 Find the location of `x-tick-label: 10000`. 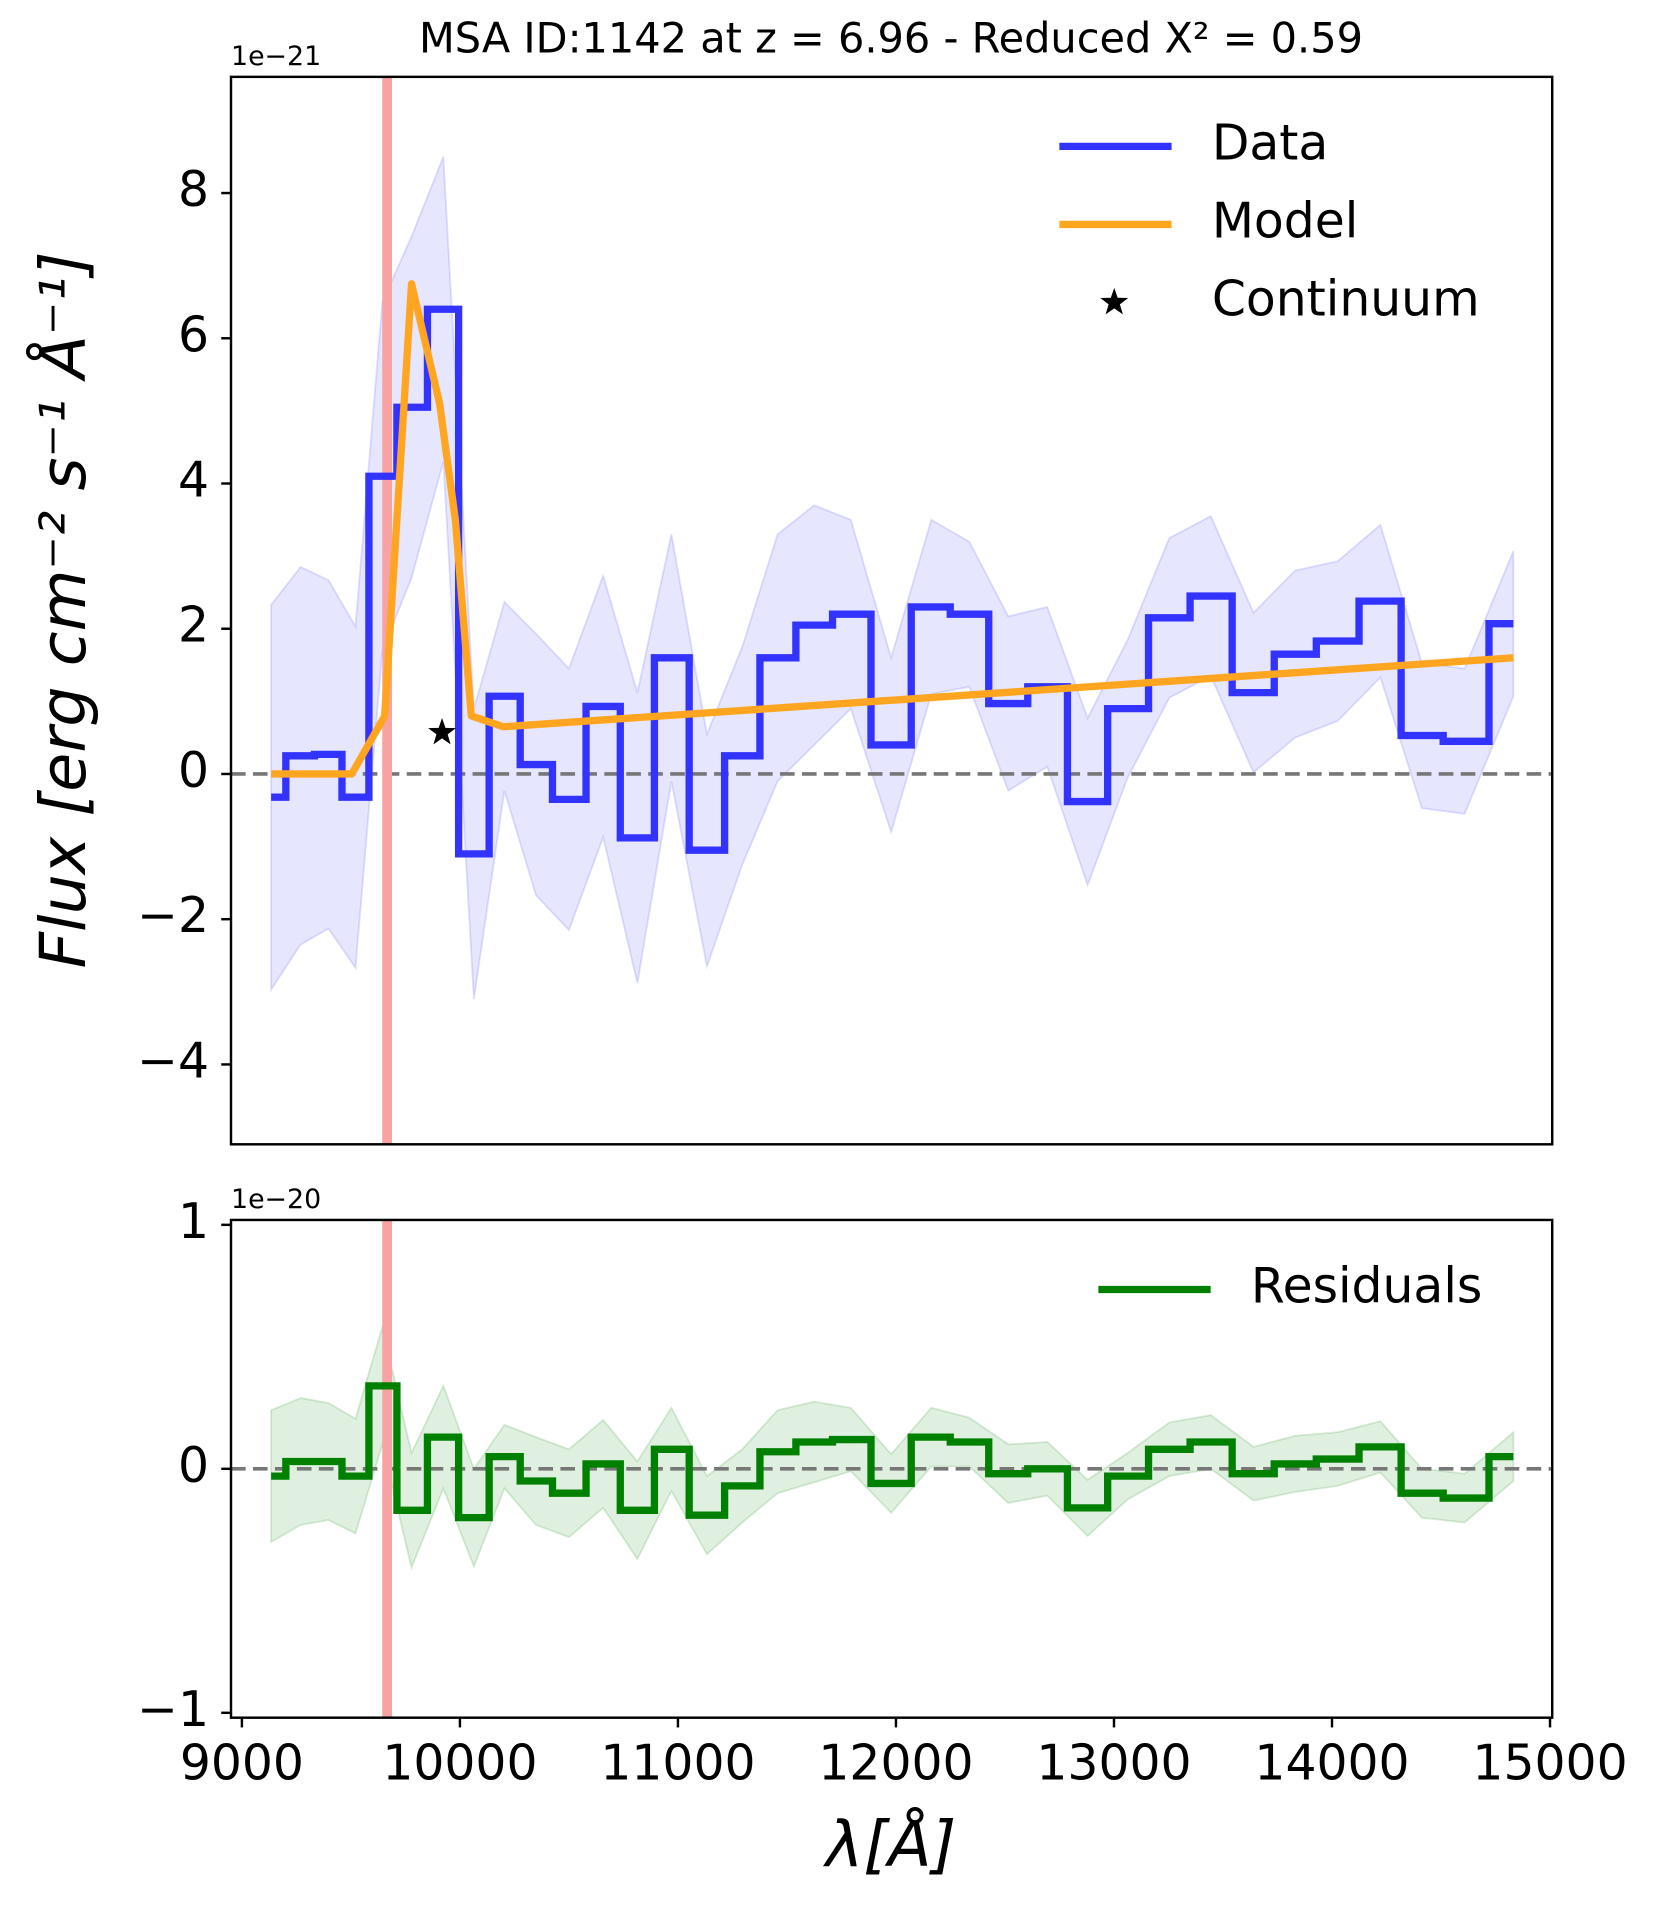

x-tick-label: 10000 is located at coordinates (459, 1762).